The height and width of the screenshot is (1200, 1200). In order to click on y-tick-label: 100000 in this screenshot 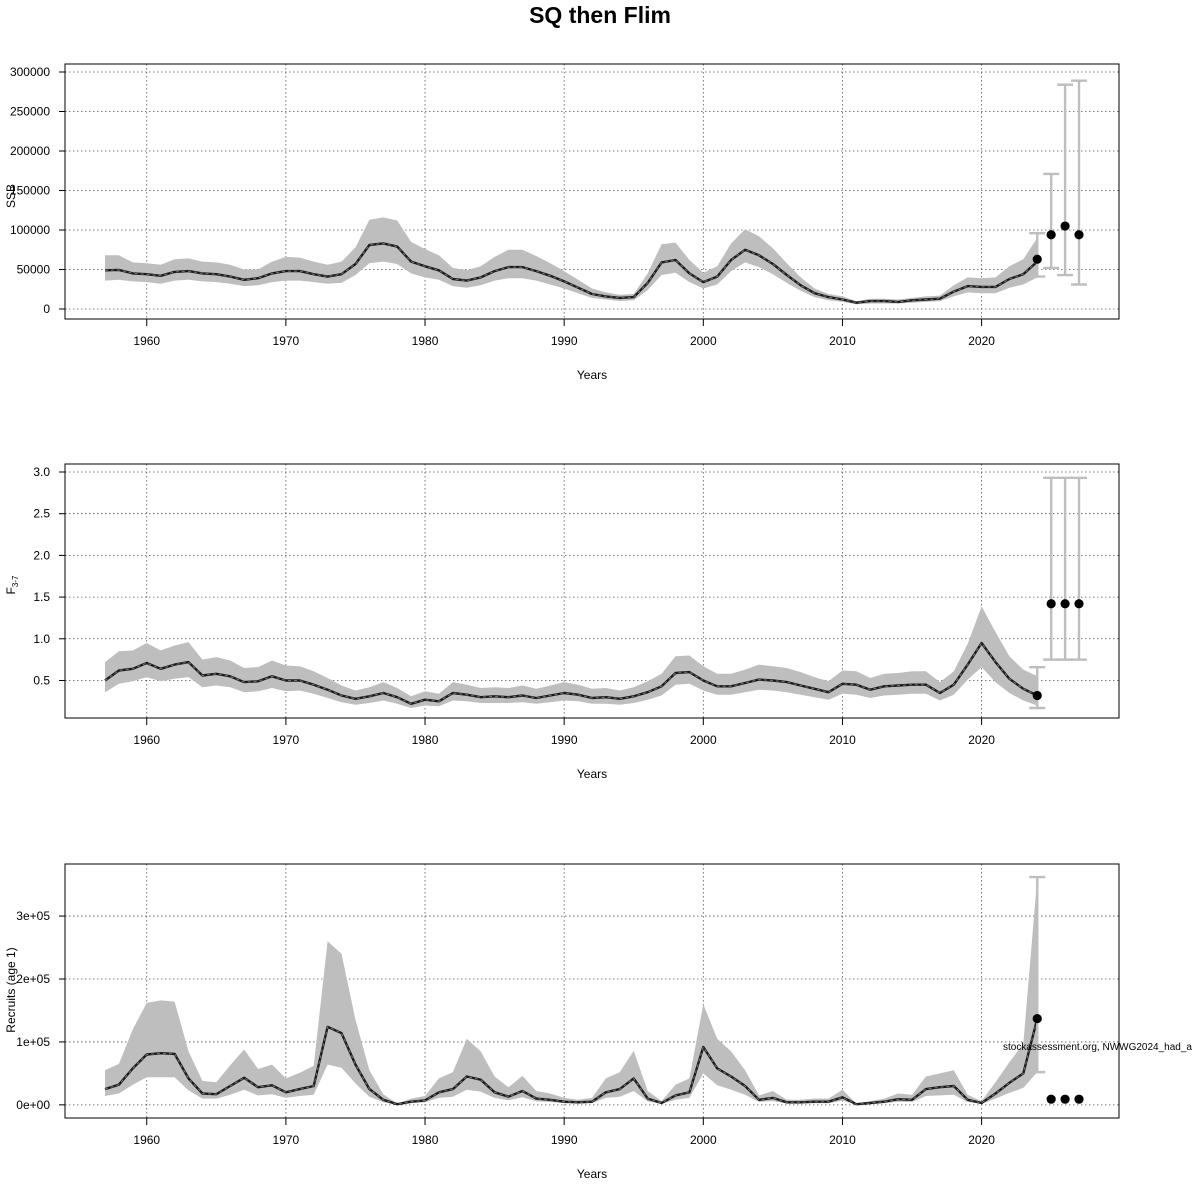, I will do `click(30, 230)`.